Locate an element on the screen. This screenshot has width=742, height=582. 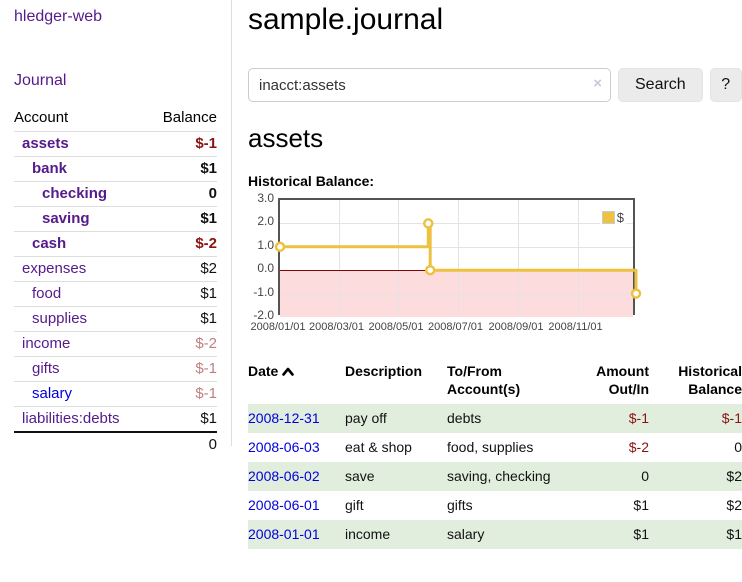
account-link-assets: assets is located at coordinates (45, 143).